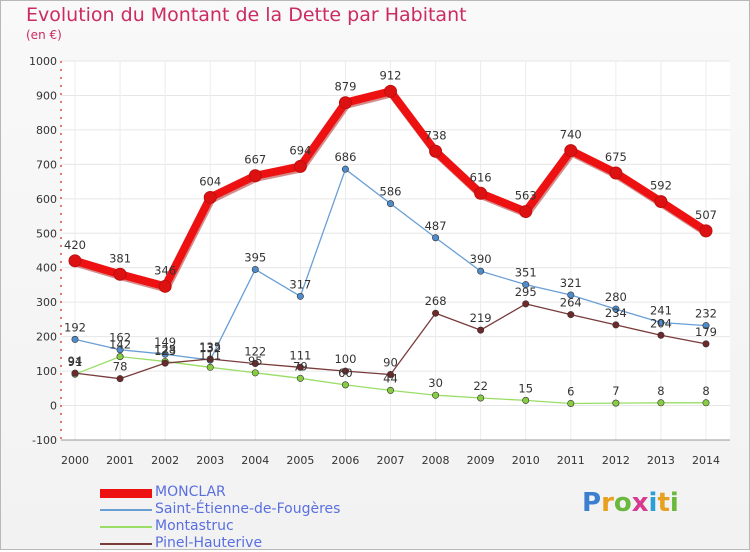  I want to click on x-tick-label: 2002, so click(165, 460).